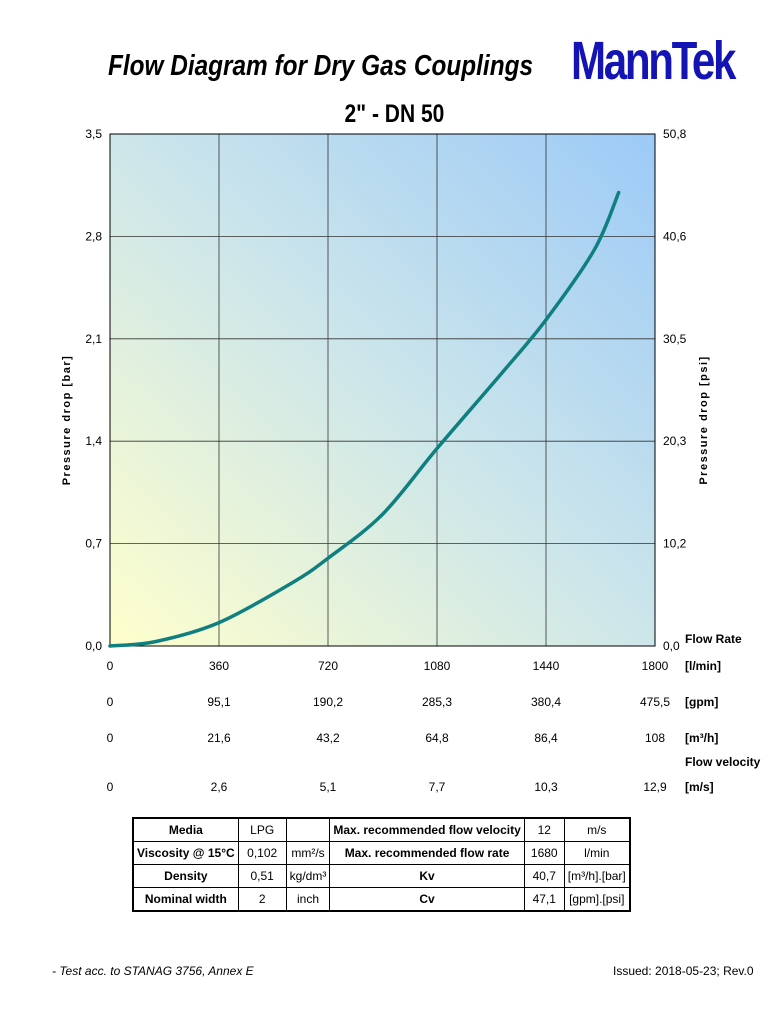  What do you see at coordinates (655, 666) in the screenshot?
I see `x-tick-label: 1800` at bounding box center [655, 666].